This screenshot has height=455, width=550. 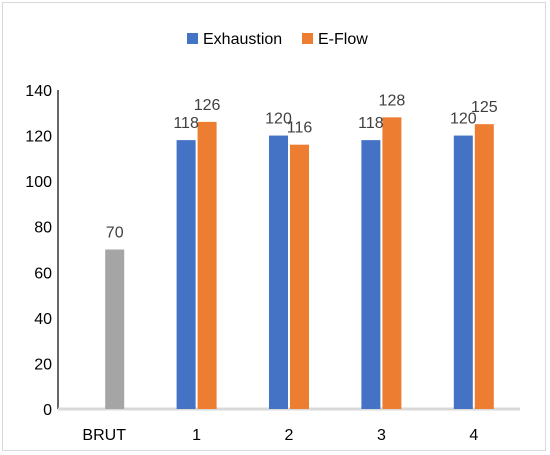 What do you see at coordinates (43, 319) in the screenshot?
I see `y-tick-label: 40` at bounding box center [43, 319].